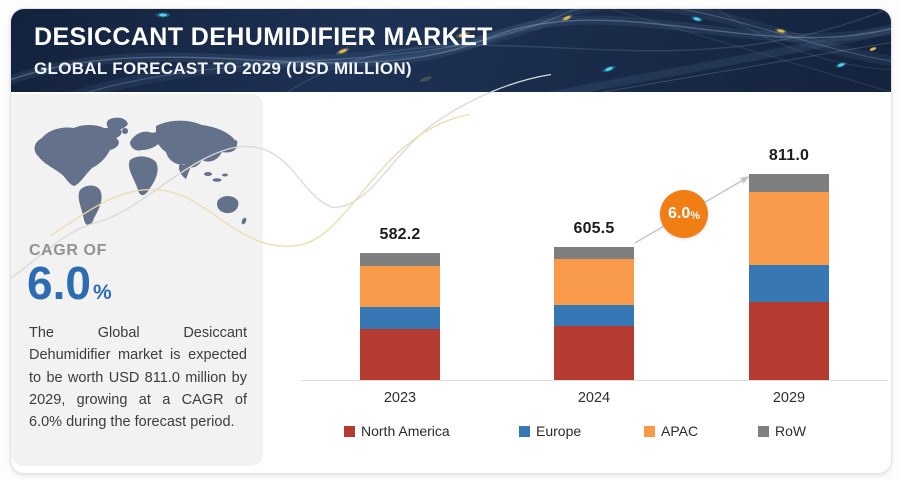  I want to click on legend-item-north-america: North America, so click(397, 431).